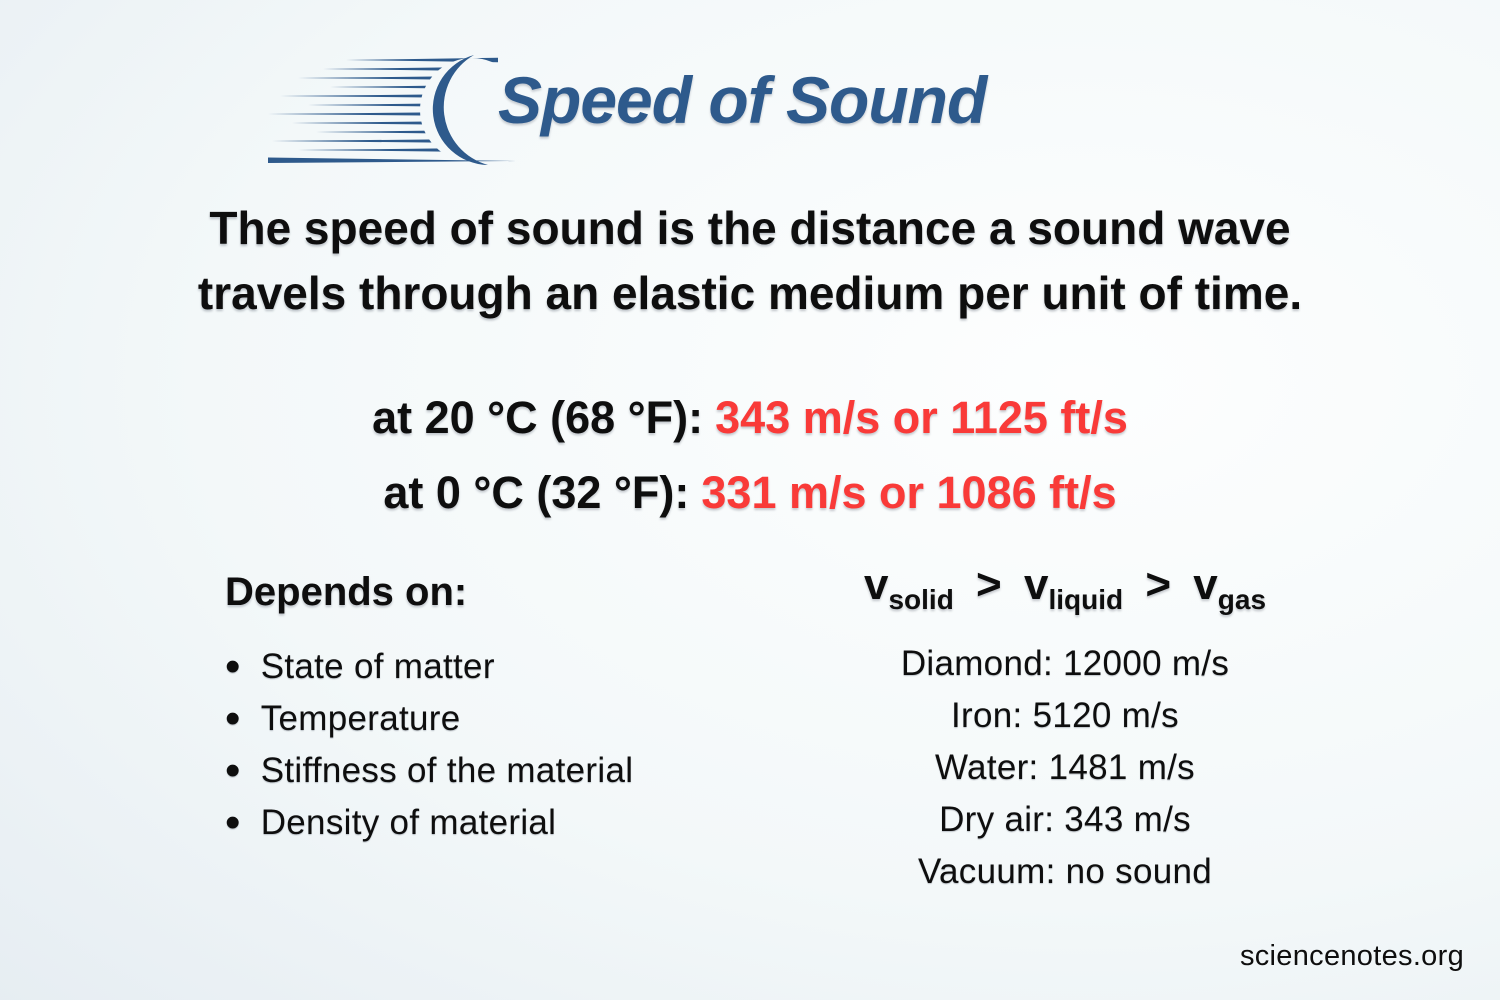 The width and height of the screenshot is (1500, 1000). I want to click on list-item: • Density of material, so click(485, 823).